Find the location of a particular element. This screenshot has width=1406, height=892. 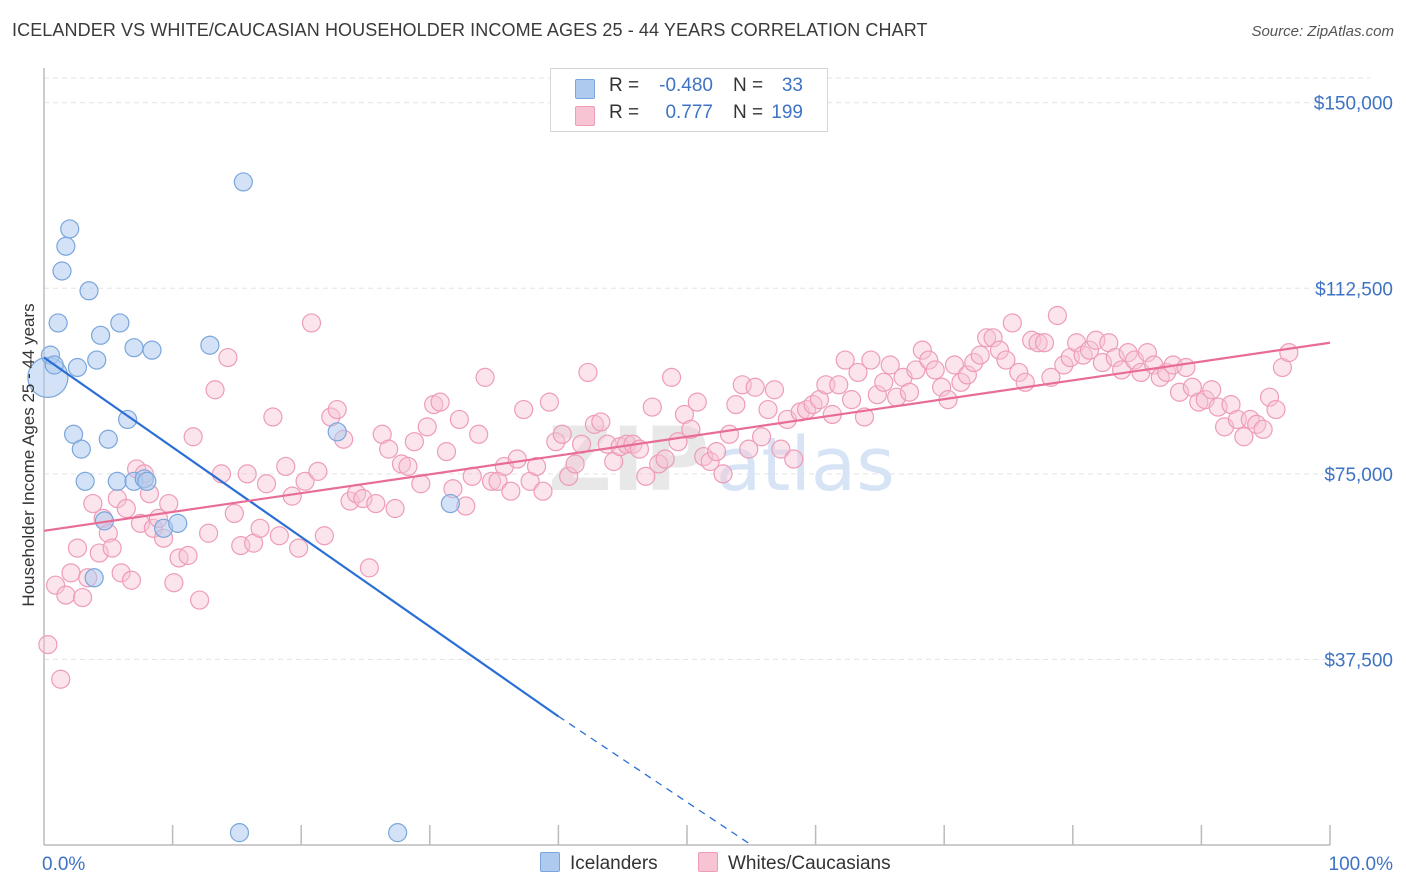

icelanders-trend-line is located at coordinates (301, 537).